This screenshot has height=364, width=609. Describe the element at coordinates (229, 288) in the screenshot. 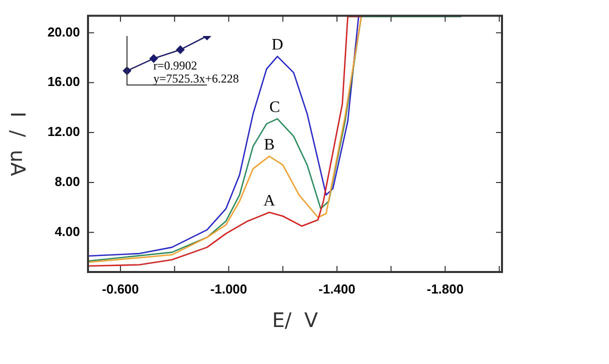

I see `x-tick-label: -1.000` at that location.